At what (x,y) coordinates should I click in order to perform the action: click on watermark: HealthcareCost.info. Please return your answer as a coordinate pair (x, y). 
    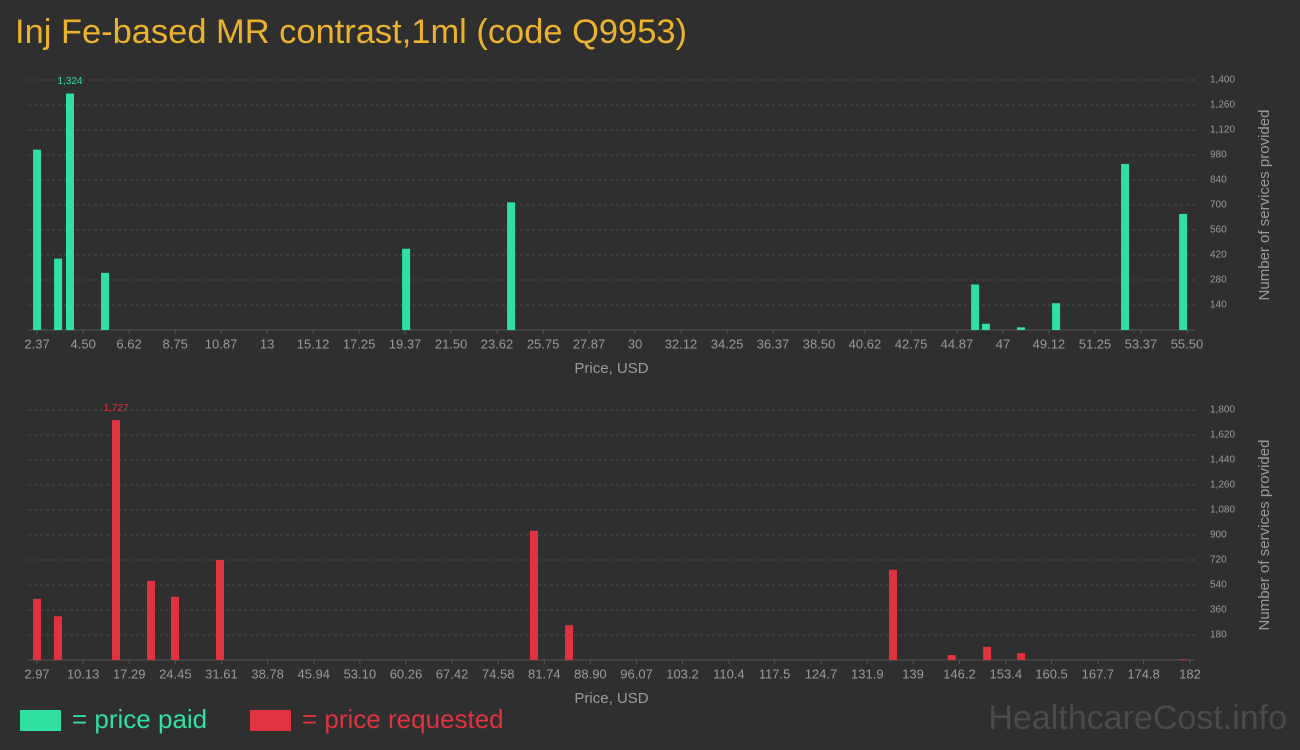
    Looking at the image, I should click on (1137, 718).